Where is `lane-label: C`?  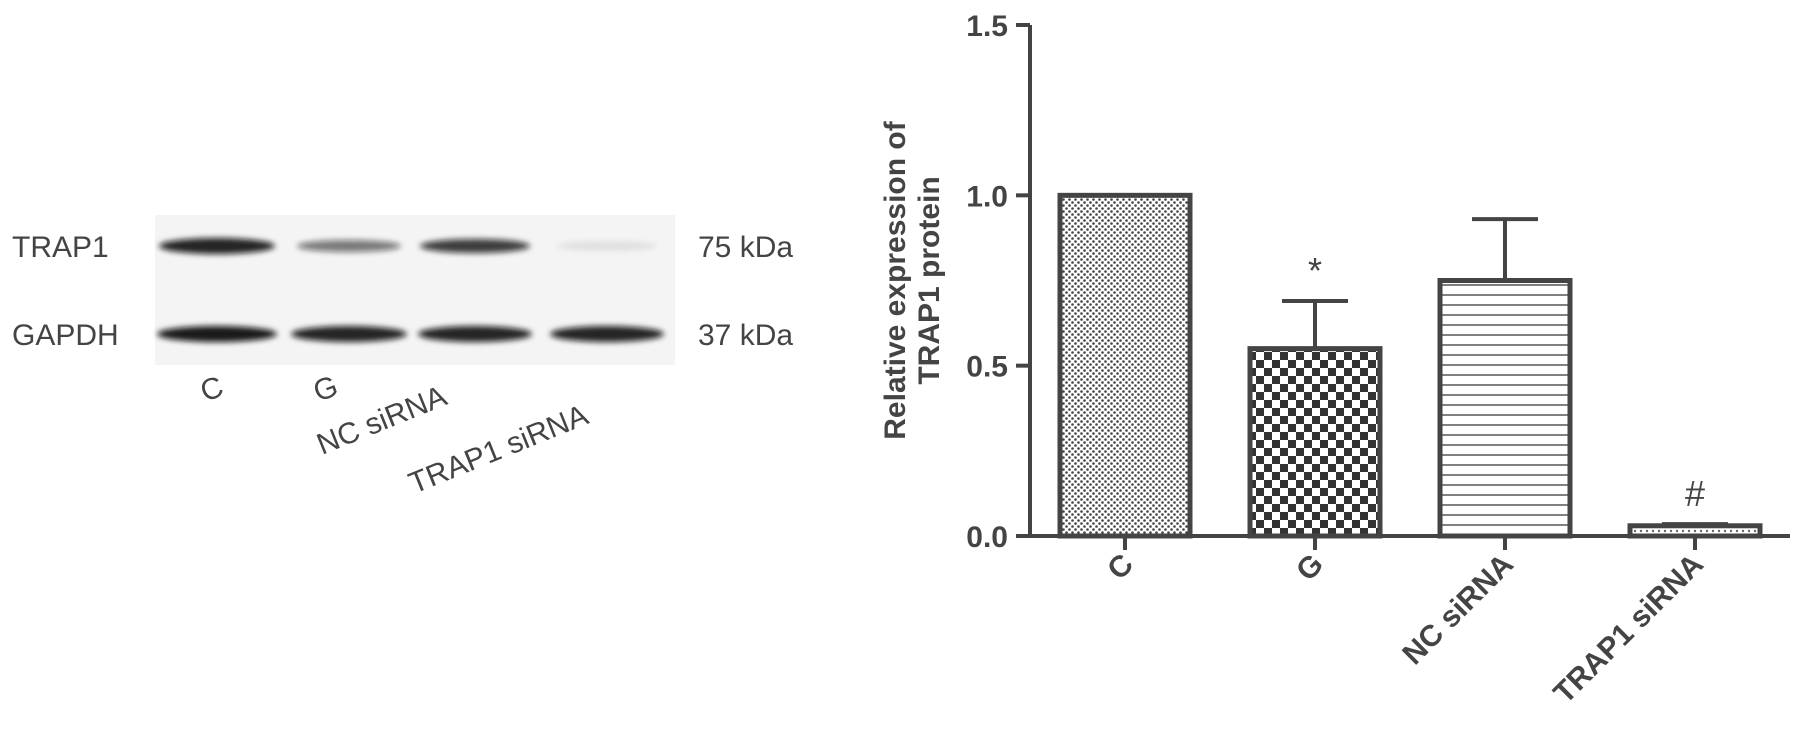 lane-label: C is located at coordinates (212, 389).